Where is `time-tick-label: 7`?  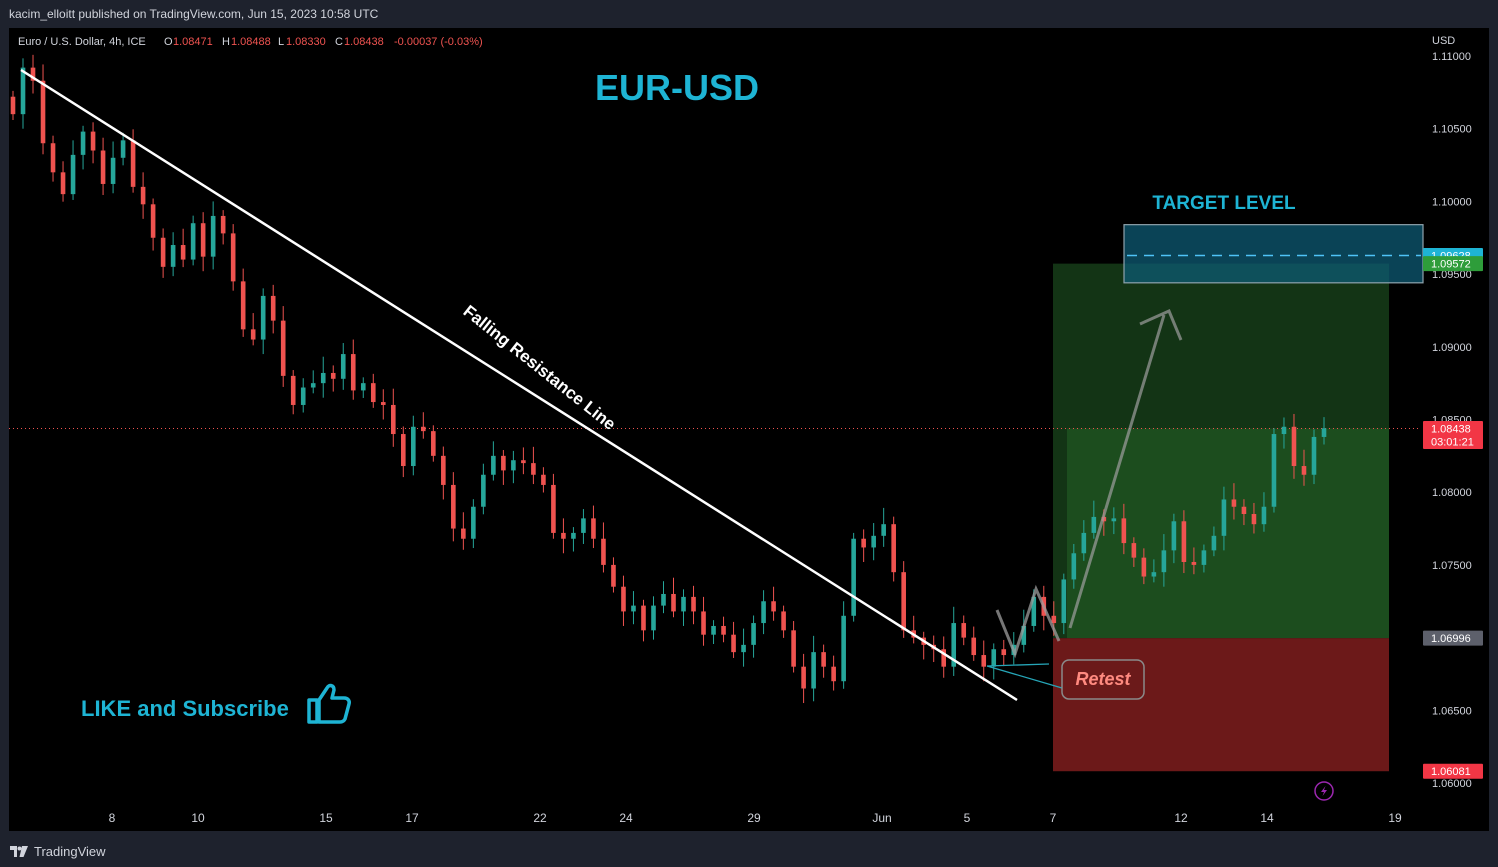
time-tick-label: 7 is located at coordinates (1053, 818).